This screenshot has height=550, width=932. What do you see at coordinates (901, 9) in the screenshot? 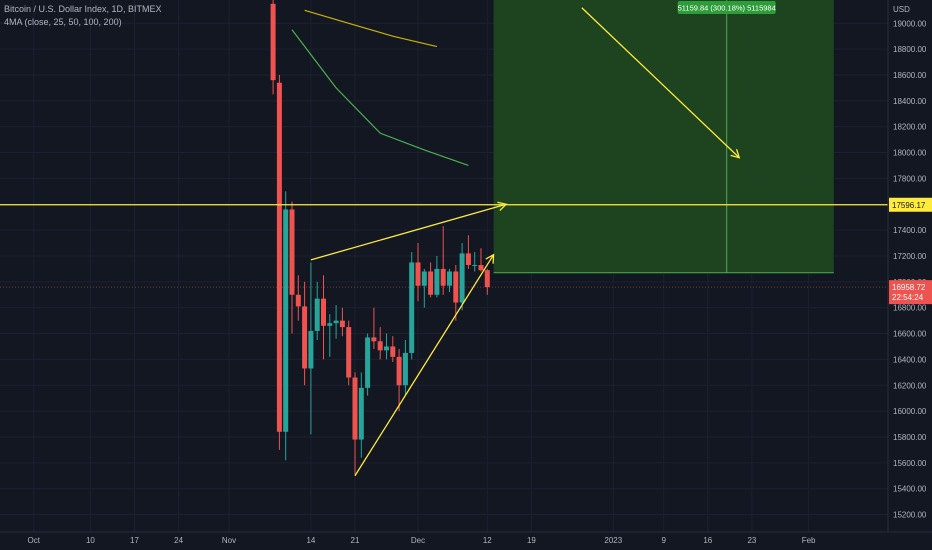
I see `y-axis-unit: USD` at bounding box center [901, 9].